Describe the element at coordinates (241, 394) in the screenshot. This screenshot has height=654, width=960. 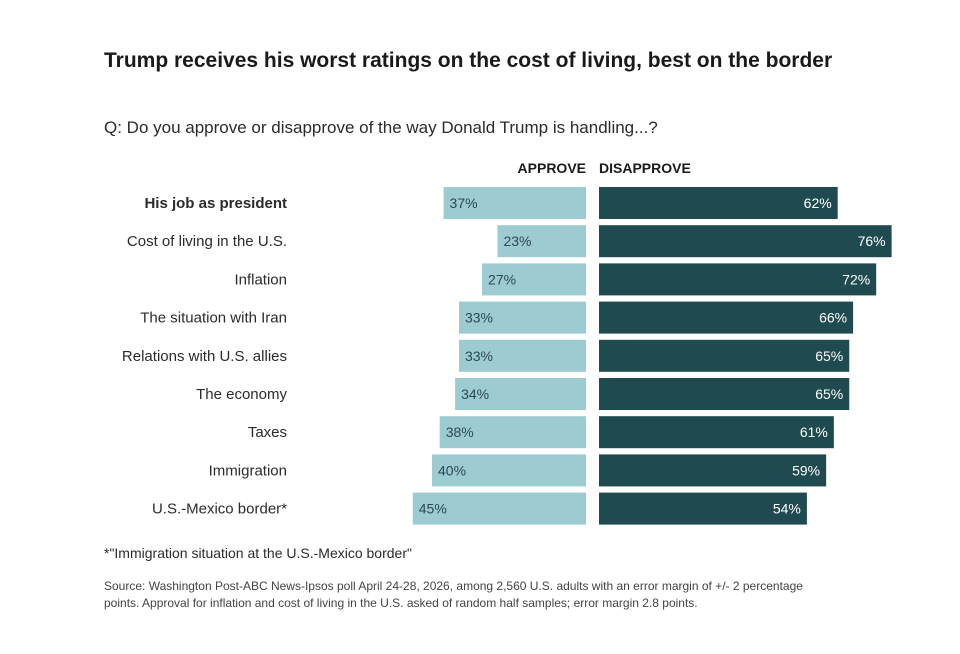
I see `category-label: The economy` at that location.